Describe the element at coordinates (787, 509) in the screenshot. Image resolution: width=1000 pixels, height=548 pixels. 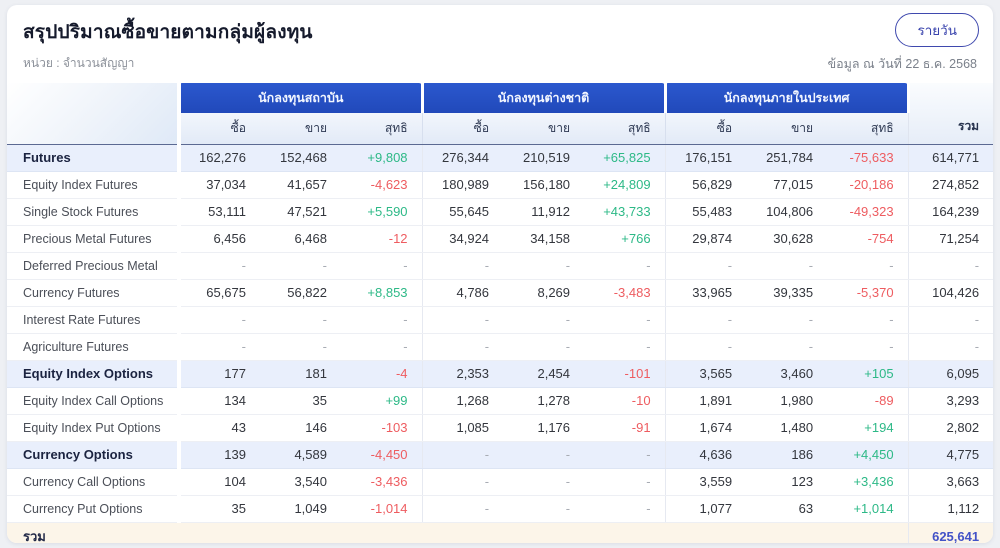
I see `value-cell: 63` at that location.